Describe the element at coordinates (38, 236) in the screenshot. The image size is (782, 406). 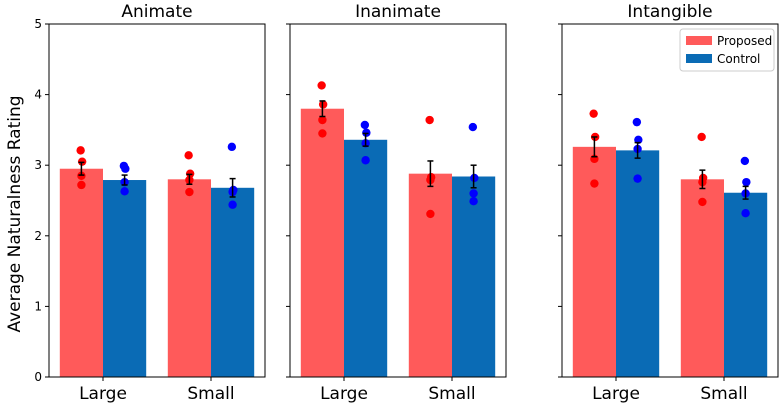
I see `y-tick-label: 2` at that location.